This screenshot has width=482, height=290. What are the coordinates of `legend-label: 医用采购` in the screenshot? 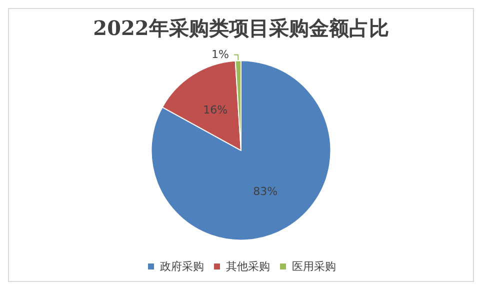 It's located at (314, 266).